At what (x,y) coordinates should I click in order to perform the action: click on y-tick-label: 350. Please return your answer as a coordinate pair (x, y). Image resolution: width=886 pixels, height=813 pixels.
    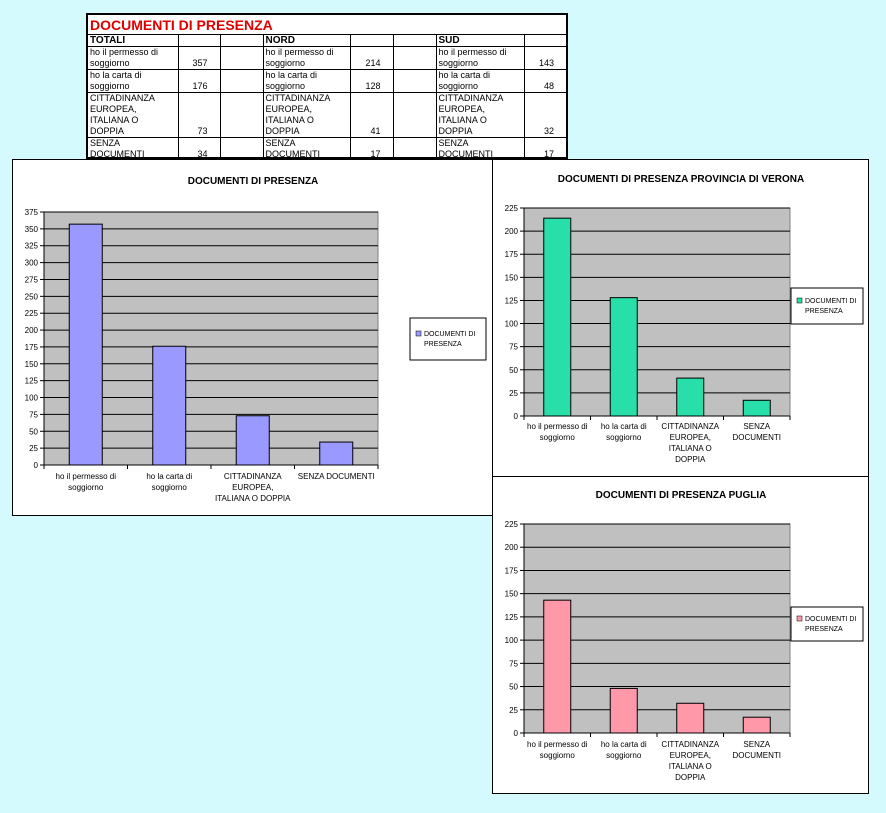
    Looking at the image, I should click on (32, 229).